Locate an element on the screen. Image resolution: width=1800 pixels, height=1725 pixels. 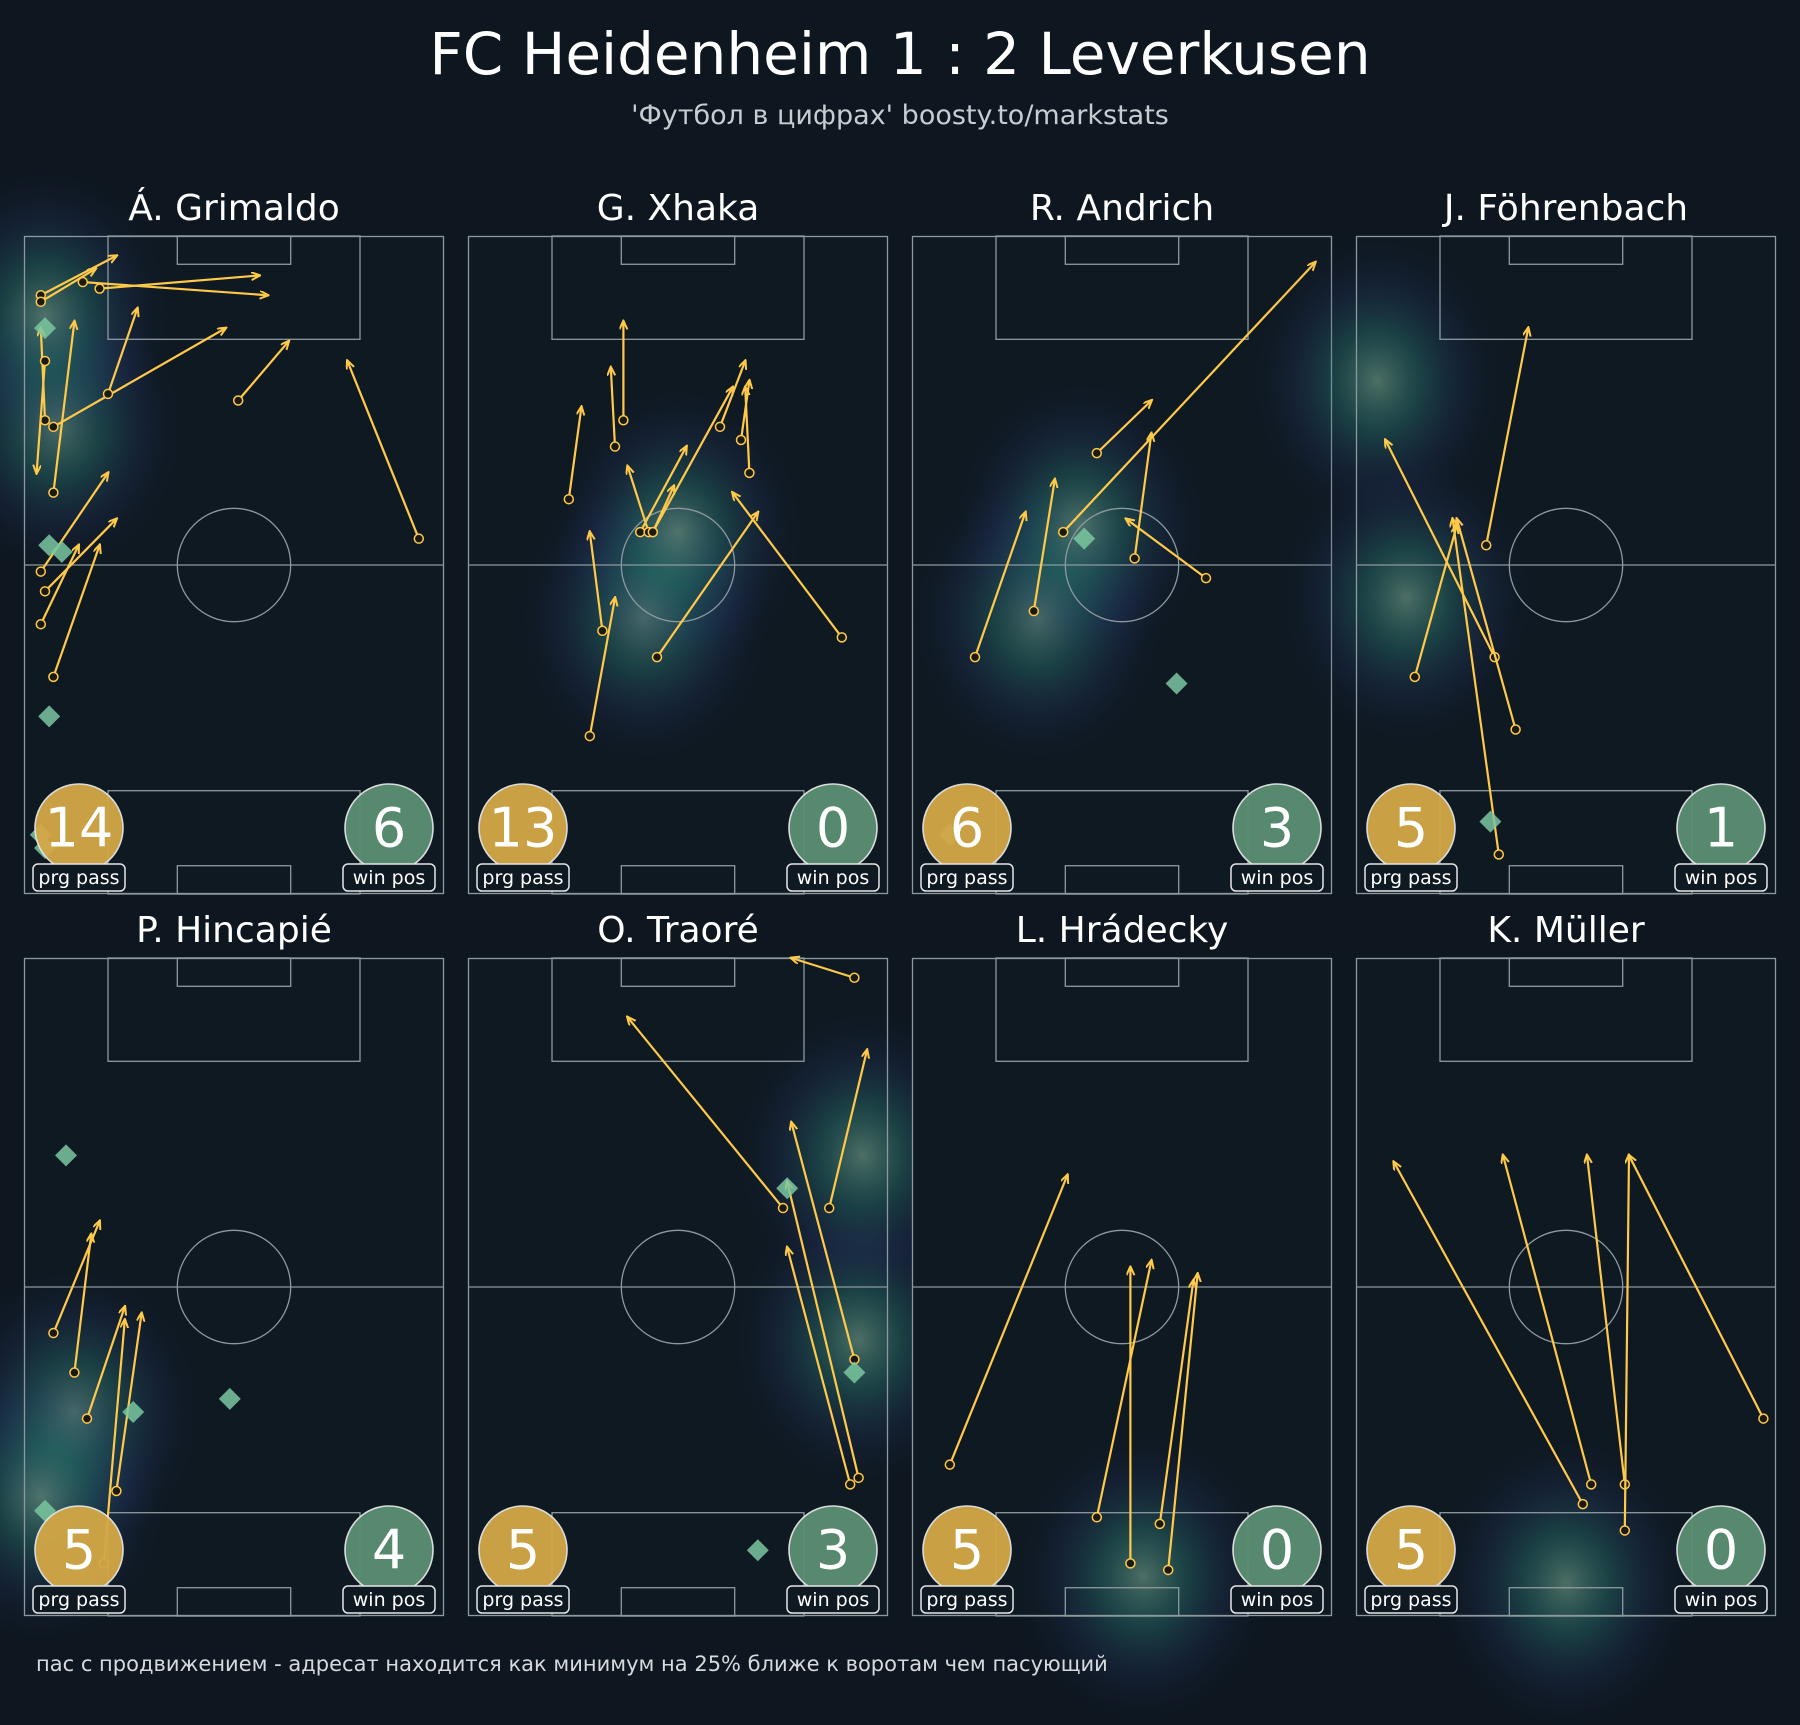
win-pos-value: 1 is located at coordinates (1721, 828).